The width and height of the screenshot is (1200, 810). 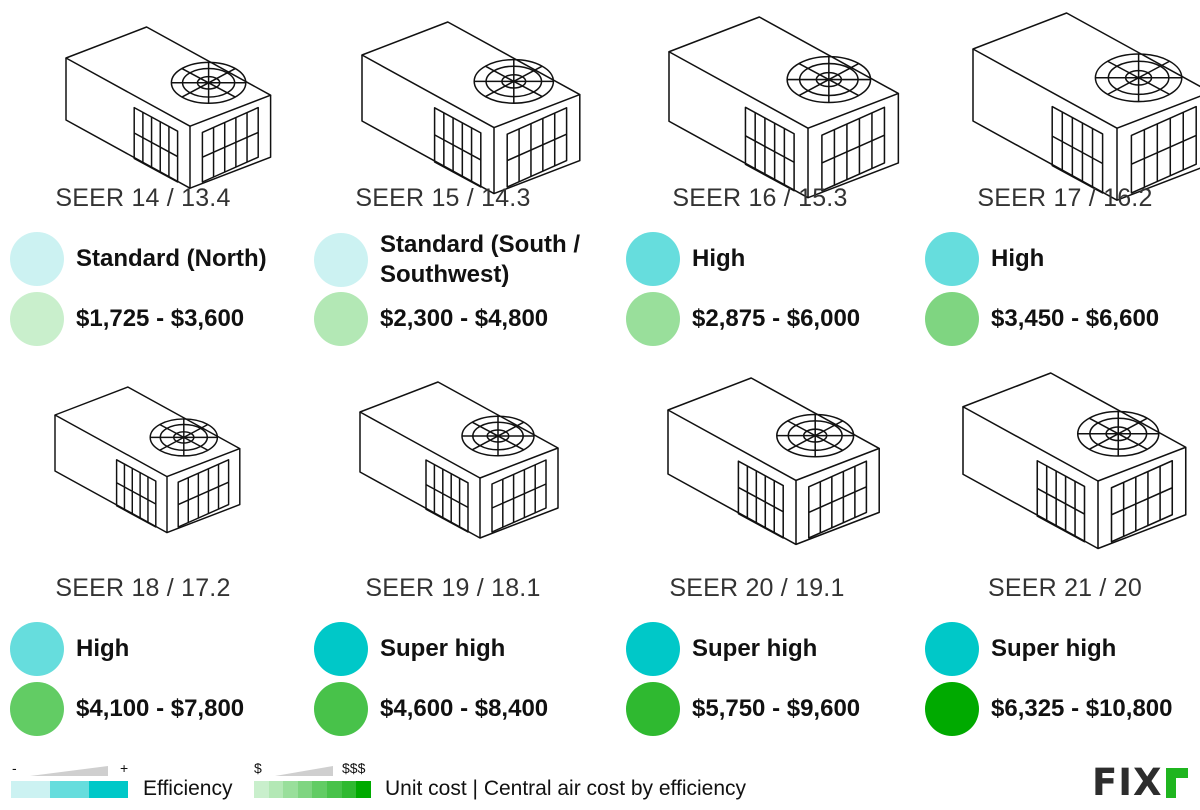 I want to click on efficiency-scale-bar, so click(x=69, y=789).